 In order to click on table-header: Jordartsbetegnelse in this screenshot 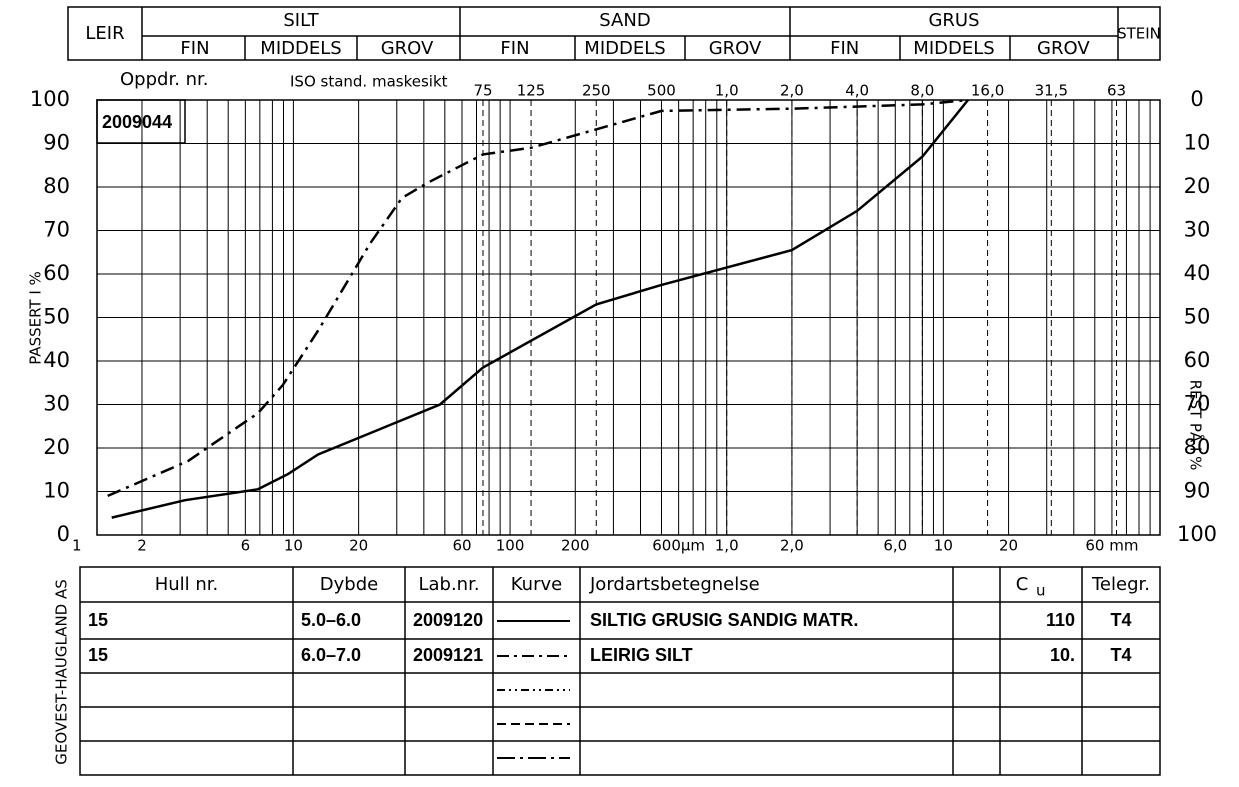, I will do `click(674, 584)`.